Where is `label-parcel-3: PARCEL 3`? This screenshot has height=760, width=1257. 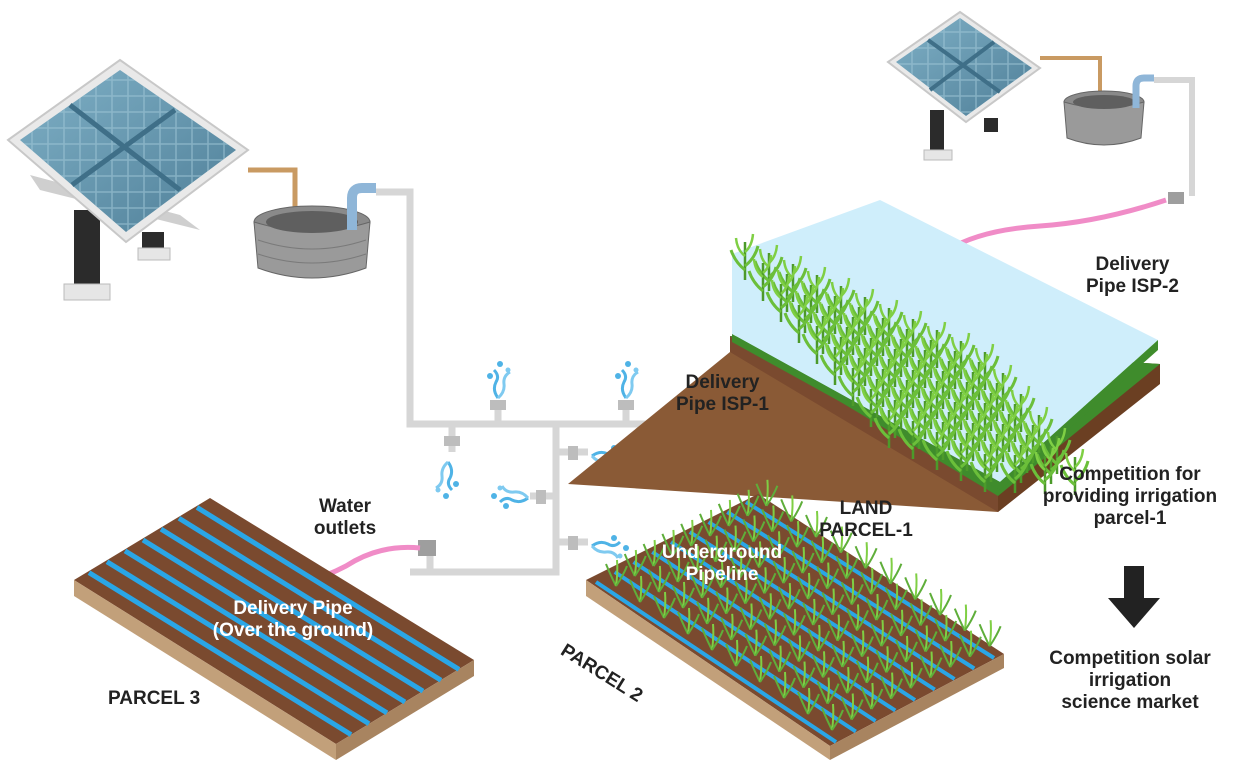
label-parcel-3: PARCEL 3 is located at coordinates (154, 698).